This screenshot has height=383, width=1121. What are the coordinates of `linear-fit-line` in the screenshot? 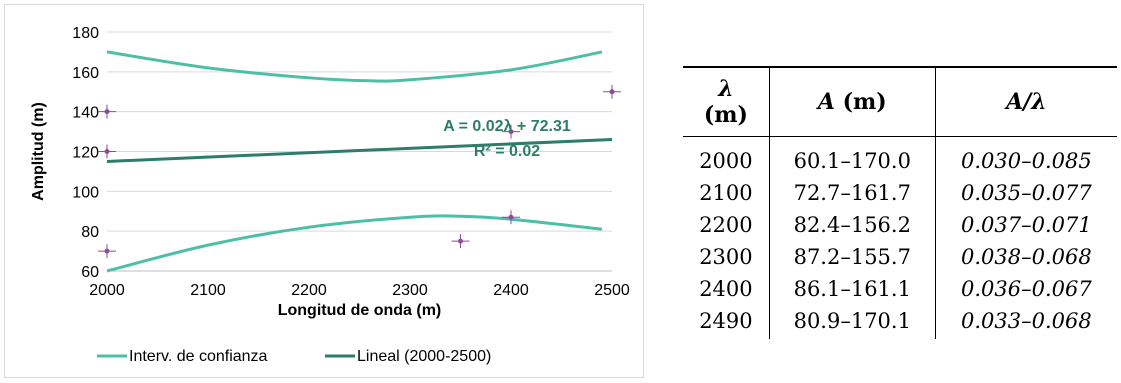 It's located at (359, 150).